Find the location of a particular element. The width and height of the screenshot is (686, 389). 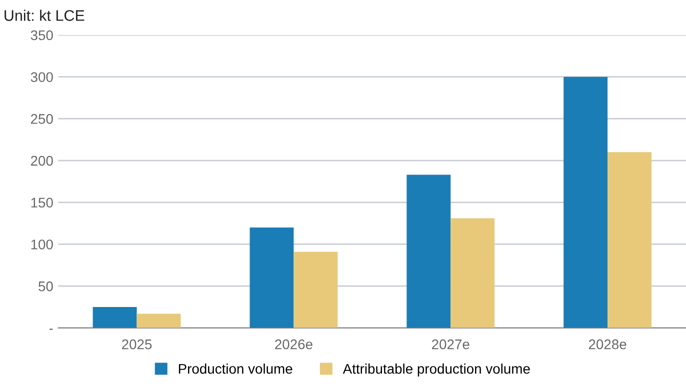

y-tick-label: 300 is located at coordinates (41, 77).